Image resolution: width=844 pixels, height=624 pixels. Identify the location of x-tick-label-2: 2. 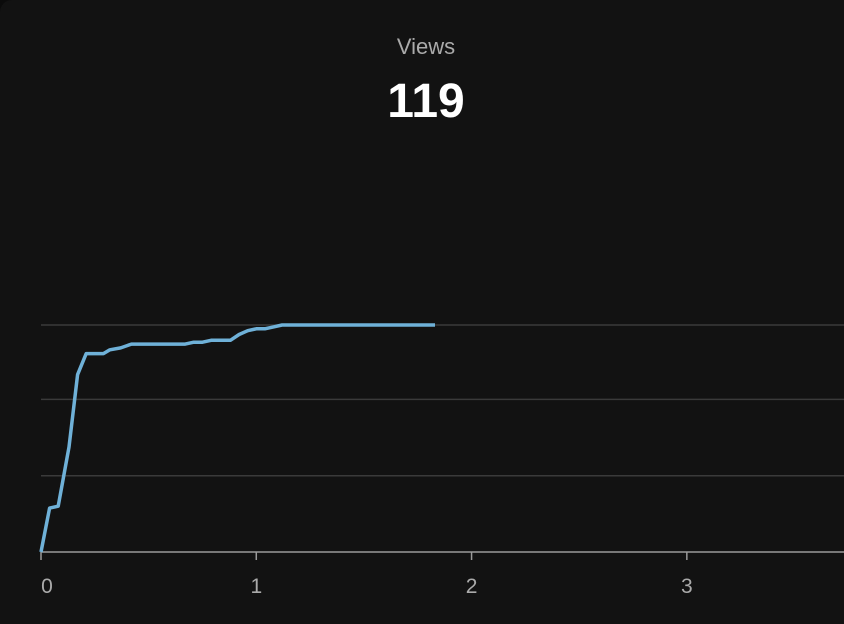
(472, 586).